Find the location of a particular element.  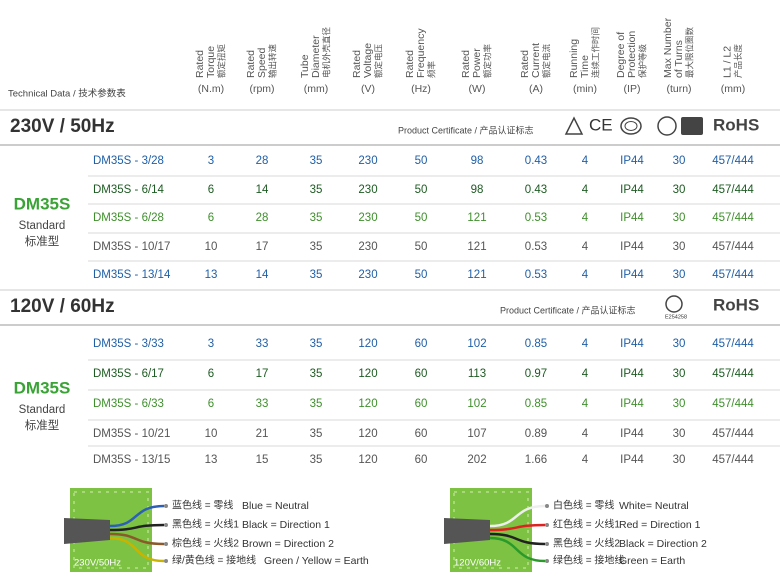

column-unit: (N.m) is located at coordinates (211, 89).